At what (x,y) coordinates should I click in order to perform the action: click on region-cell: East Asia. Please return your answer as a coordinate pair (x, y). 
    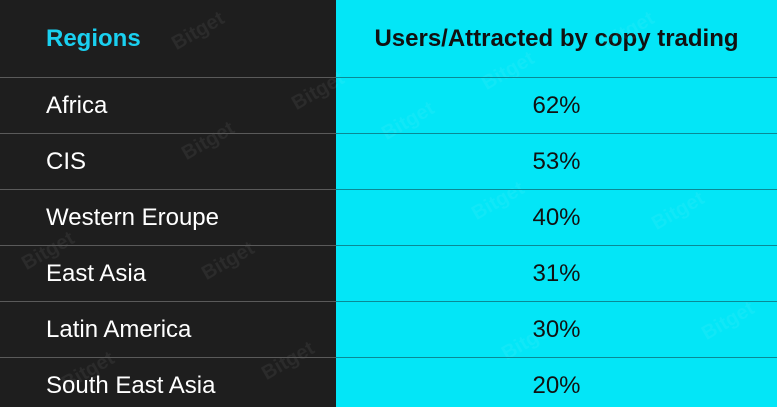
    Looking at the image, I should click on (96, 273).